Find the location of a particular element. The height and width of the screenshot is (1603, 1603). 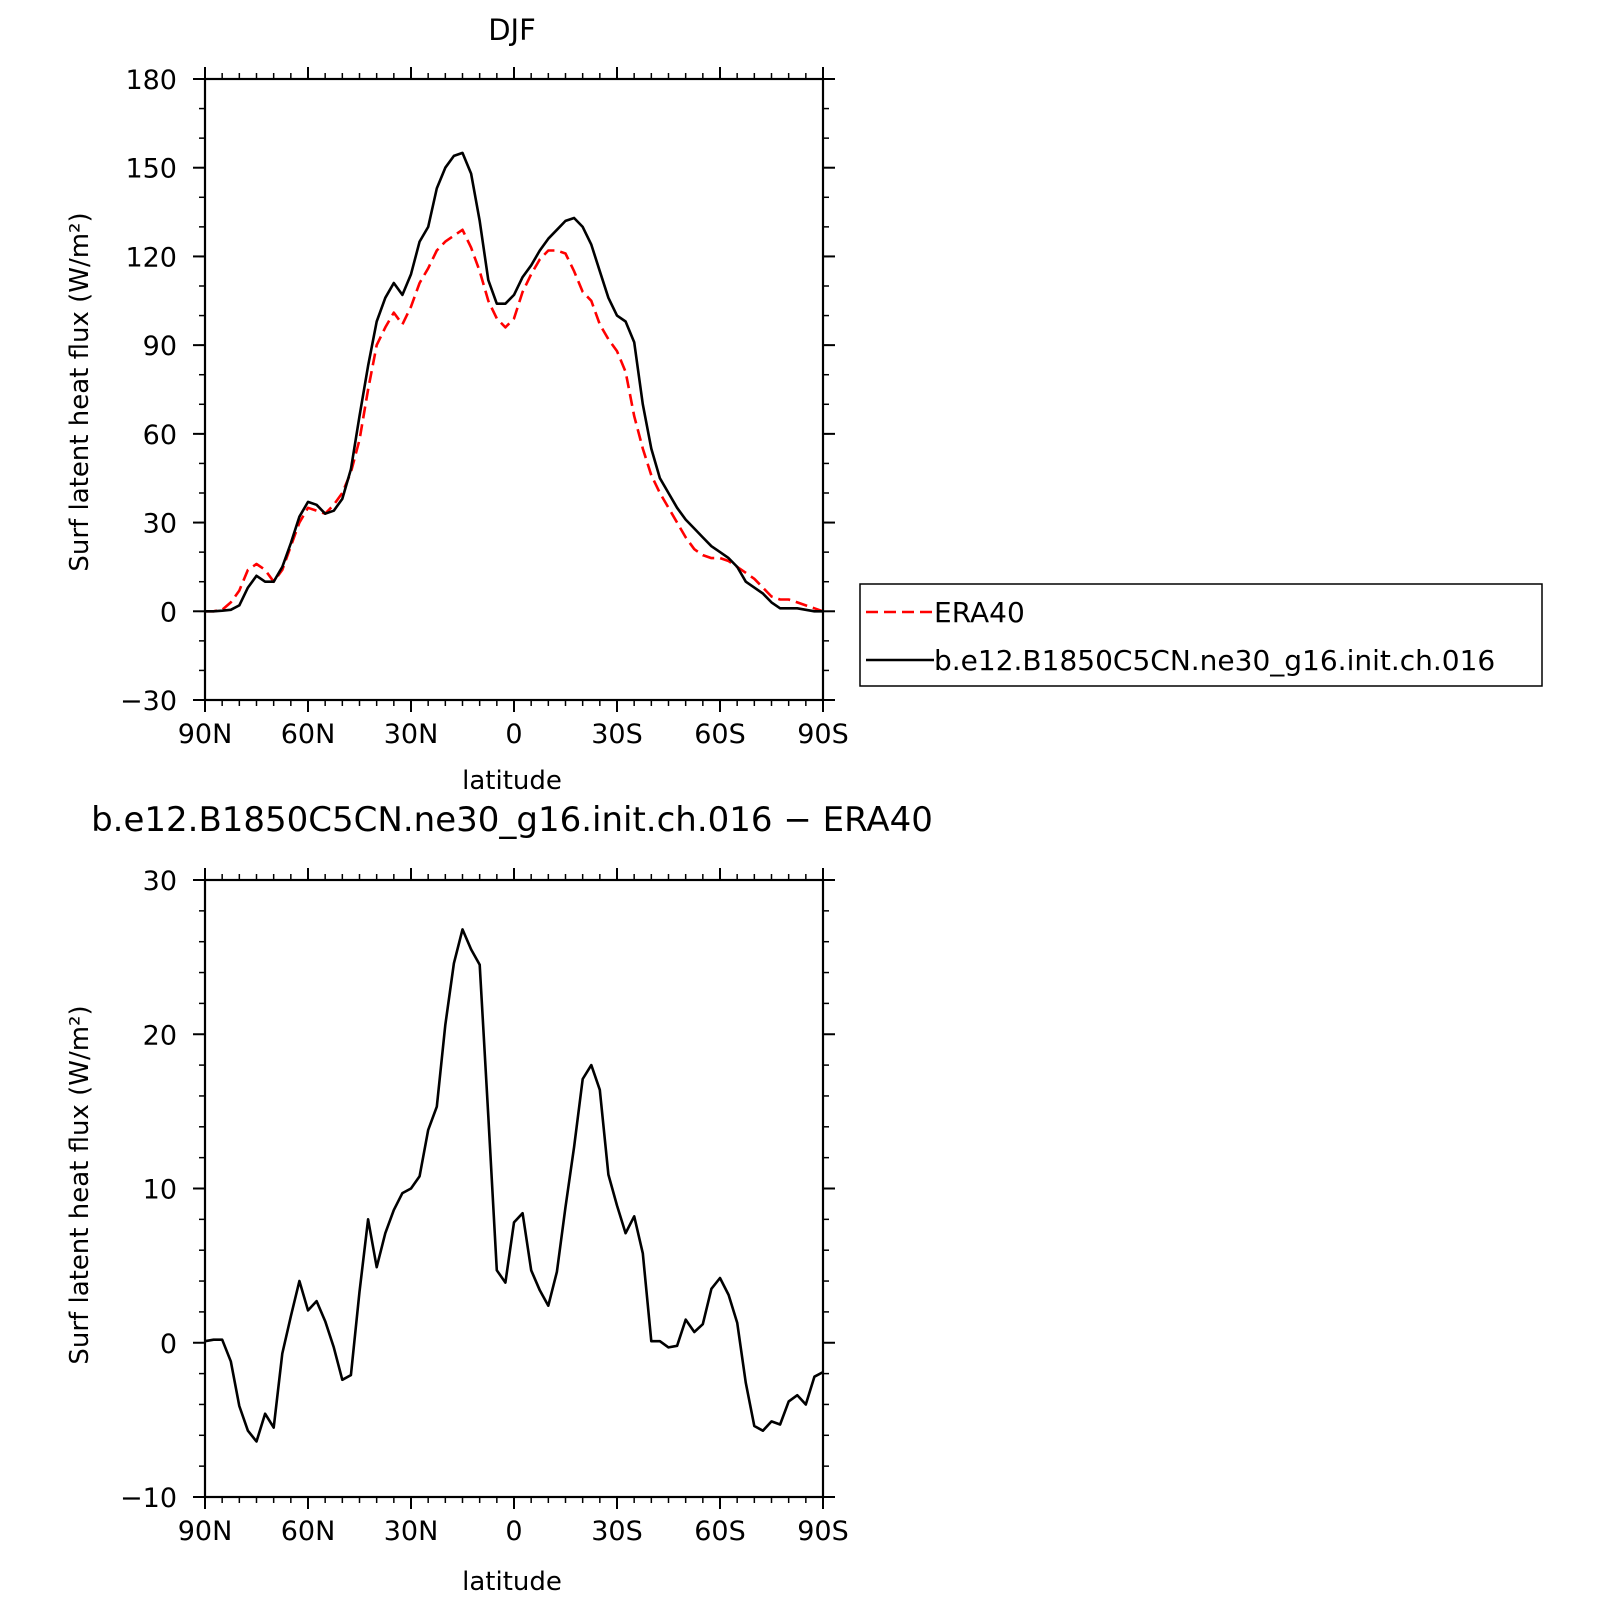

legend-frame is located at coordinates (1201, 635).